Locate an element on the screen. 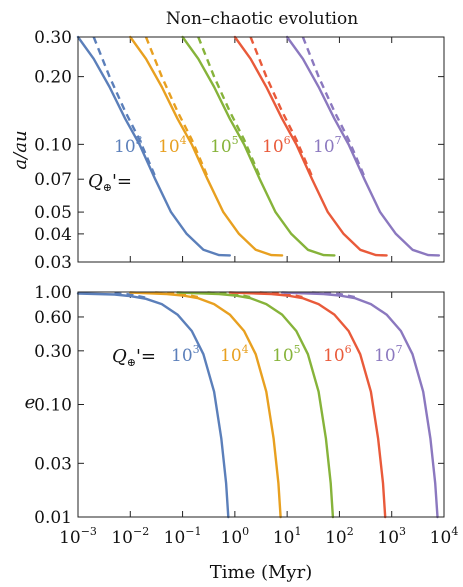 This screenshot has width=463, height=587. bottom-ytick-label: 0.01 is located at coordinates (53, 518).